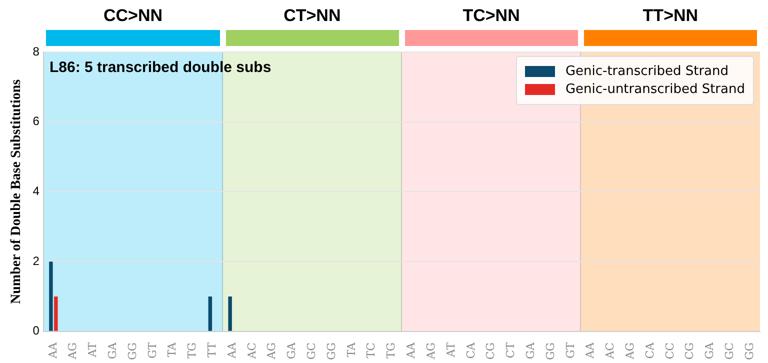  I want to click on x-tick-label: TC, so click(371, 350).